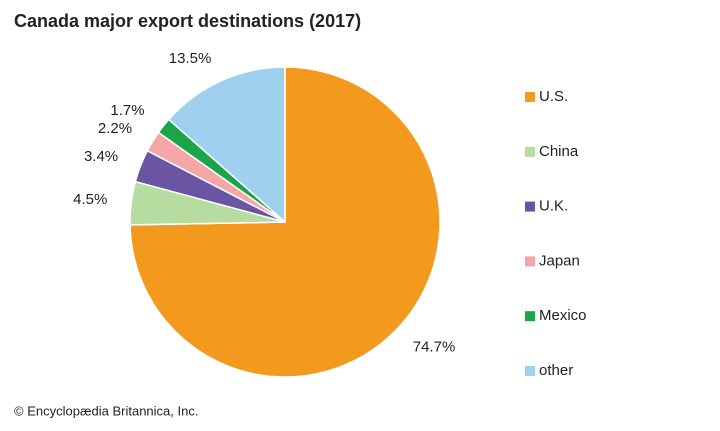 The height and width of the screenshot is (431, 720). I want to click on credit: © Encyclopædia Britannica, Inc., so click(106, 410).